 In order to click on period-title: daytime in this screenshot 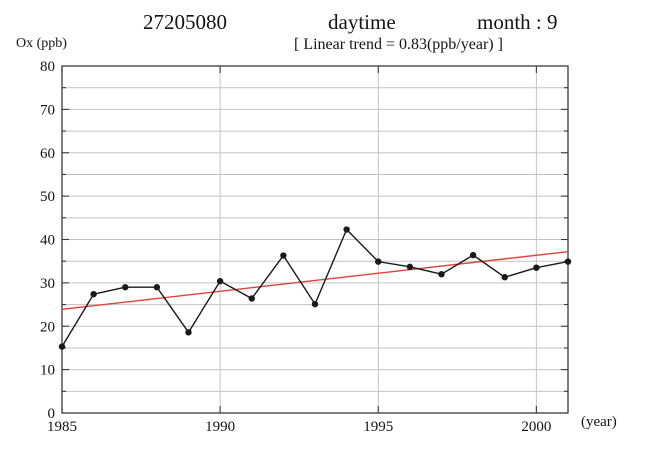, I will do `click(362, 22)`.